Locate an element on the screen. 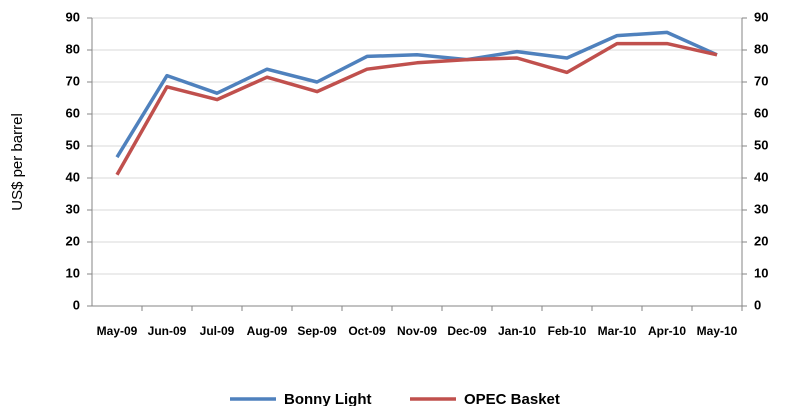 The image size is (790, 406). y-tick-label: 60 is located at coordinates (73, 112).